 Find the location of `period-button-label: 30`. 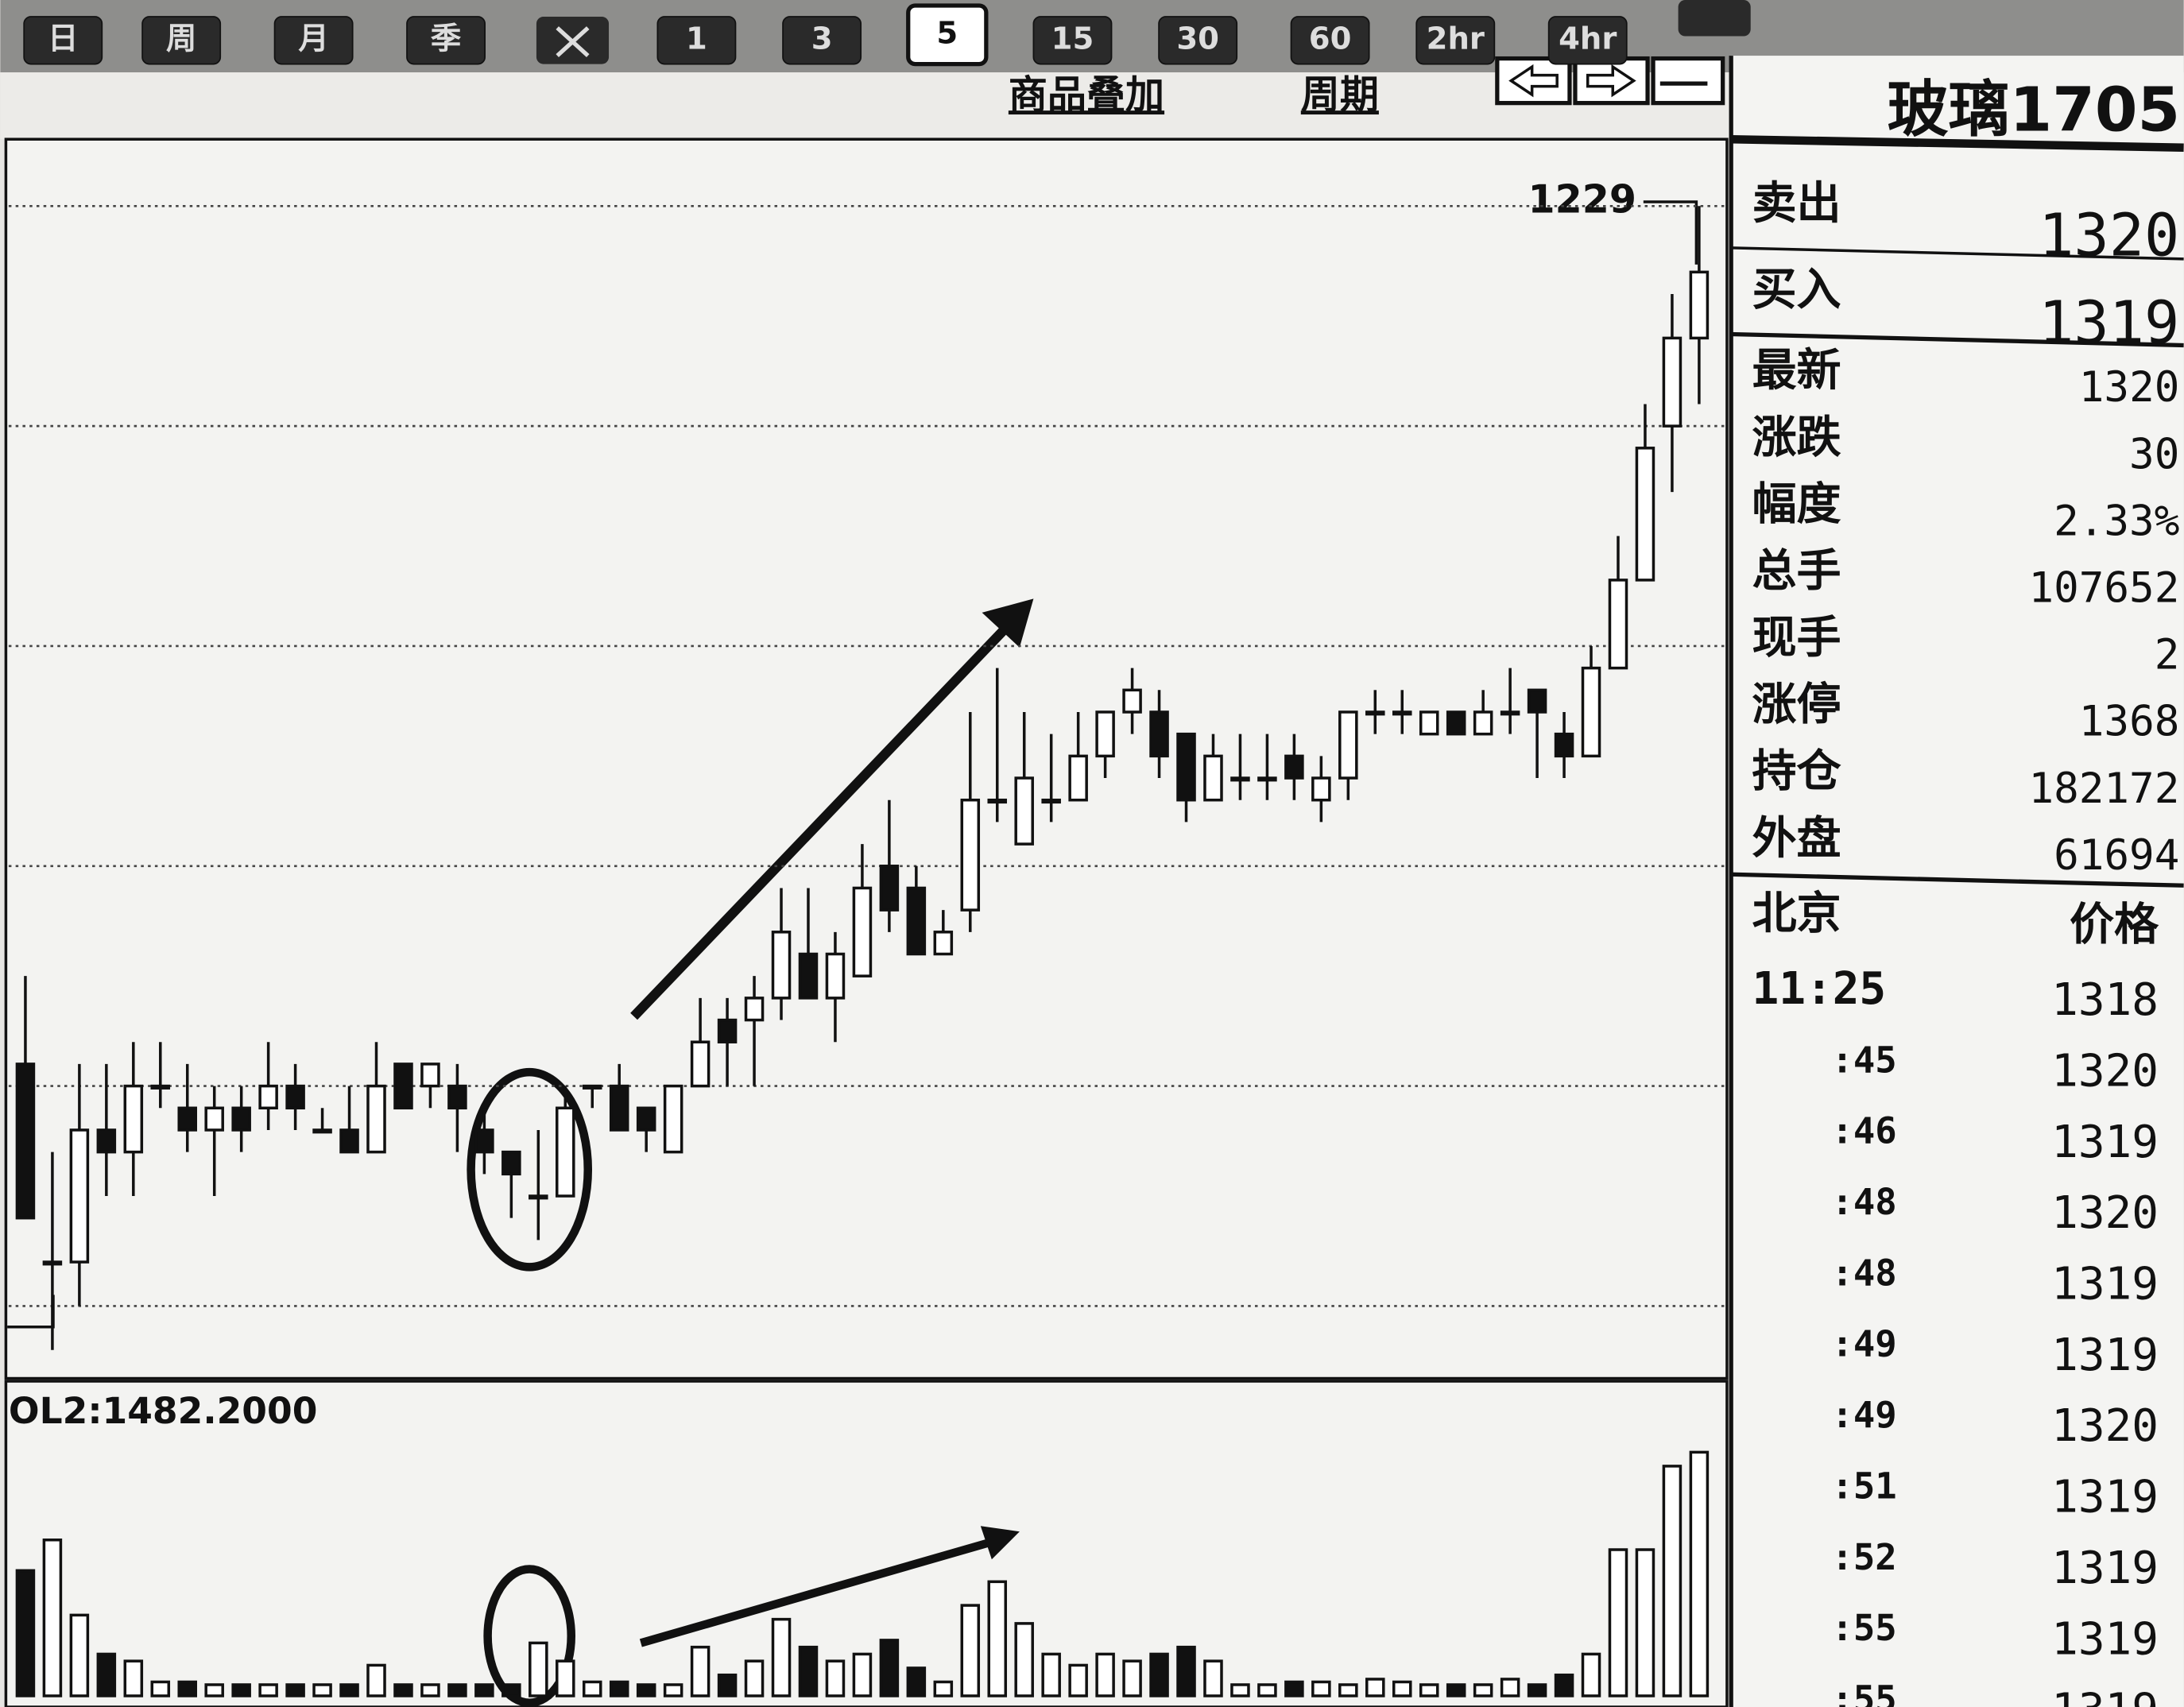

period-button-label: 30 is located at coordinates (1197, 38).